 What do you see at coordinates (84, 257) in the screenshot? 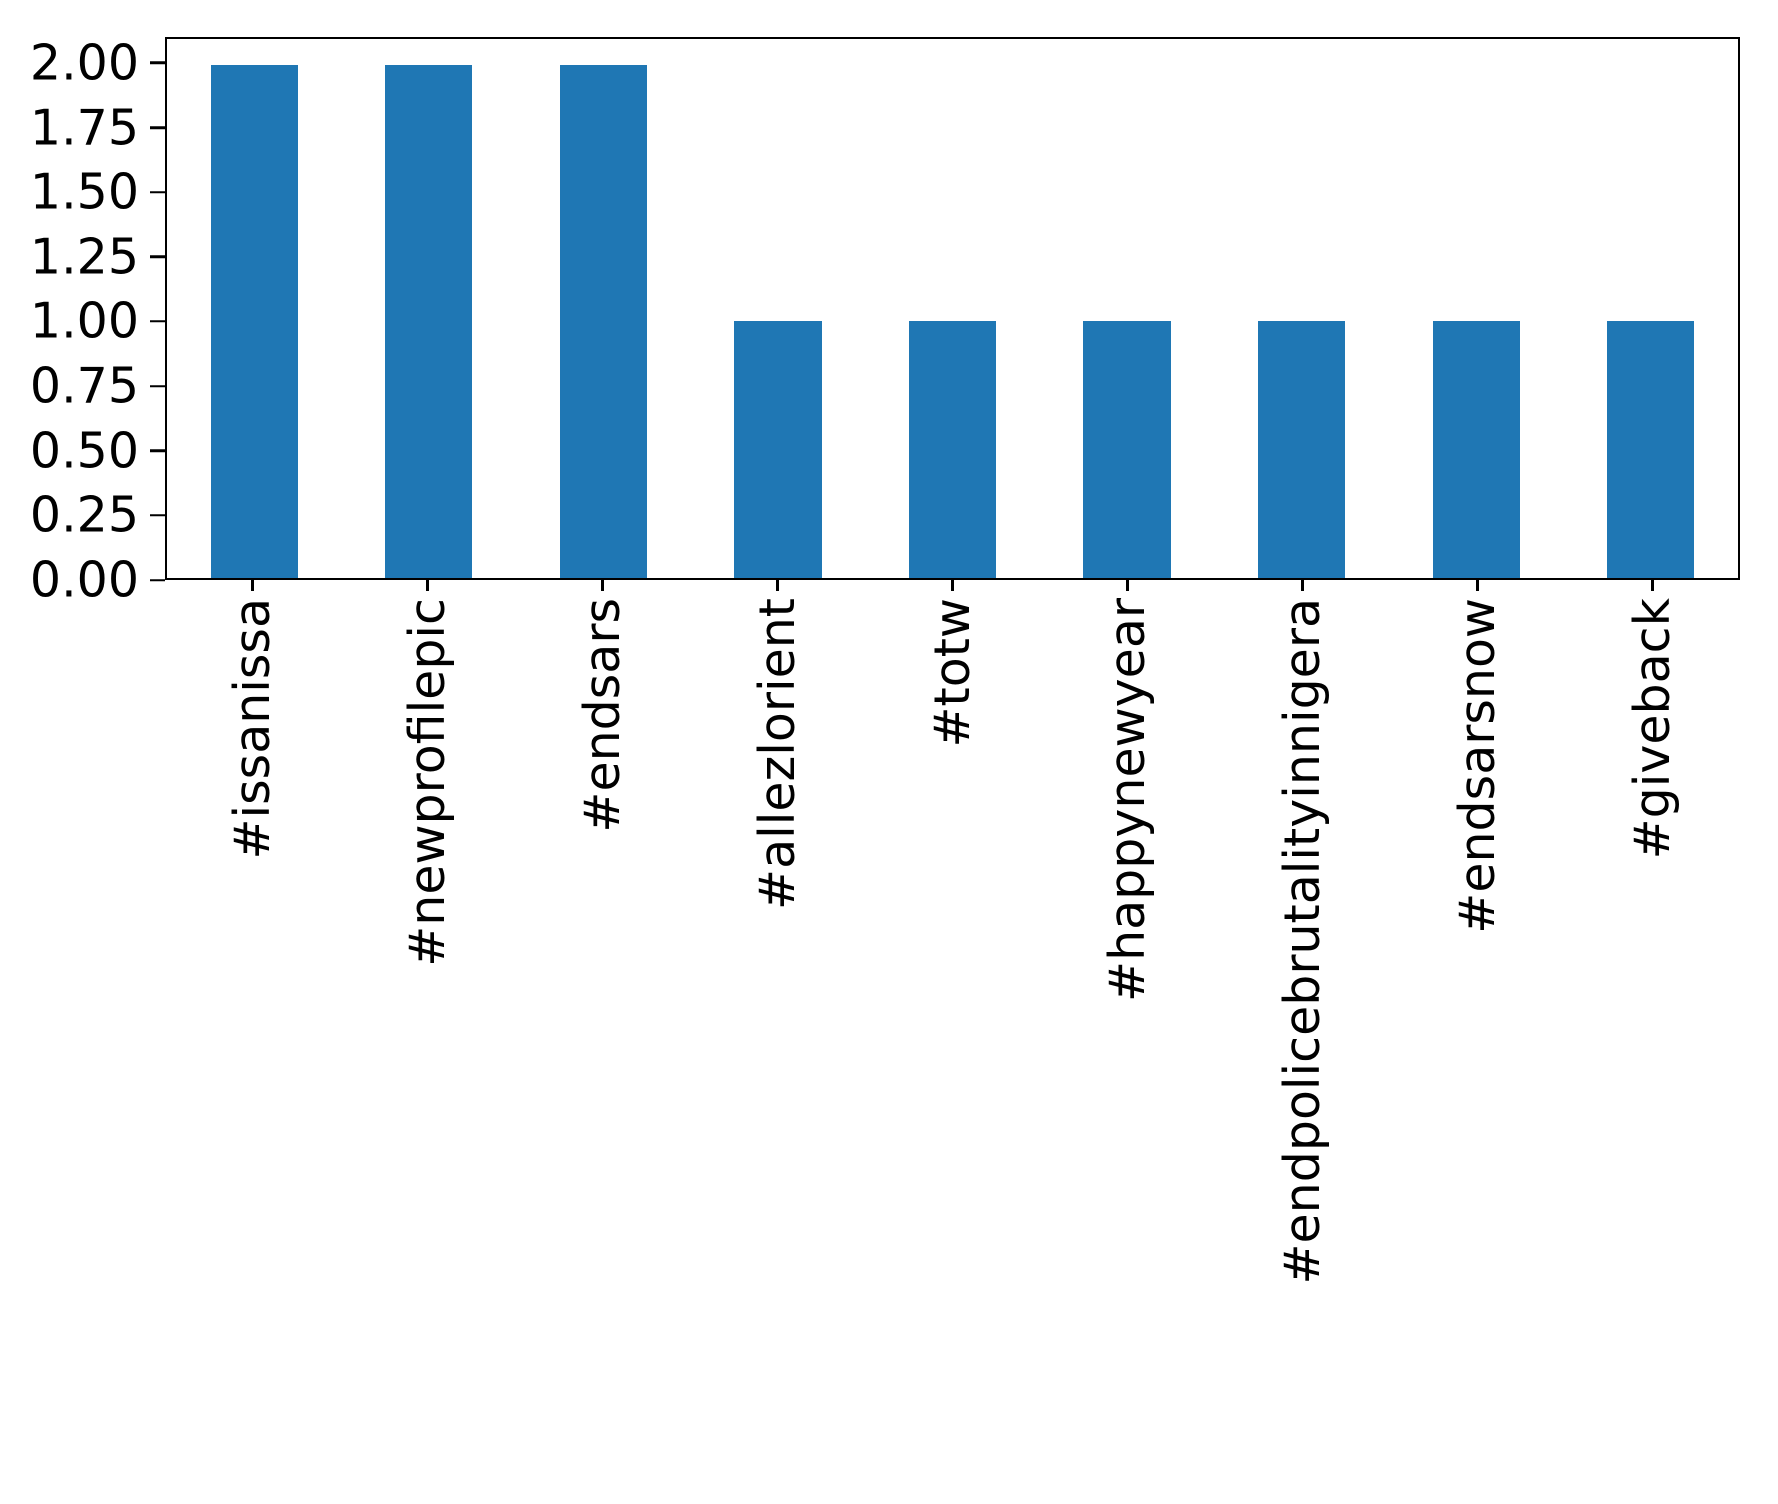
I see `y-tick-label: 1.25` at bounding box center [84, 257].